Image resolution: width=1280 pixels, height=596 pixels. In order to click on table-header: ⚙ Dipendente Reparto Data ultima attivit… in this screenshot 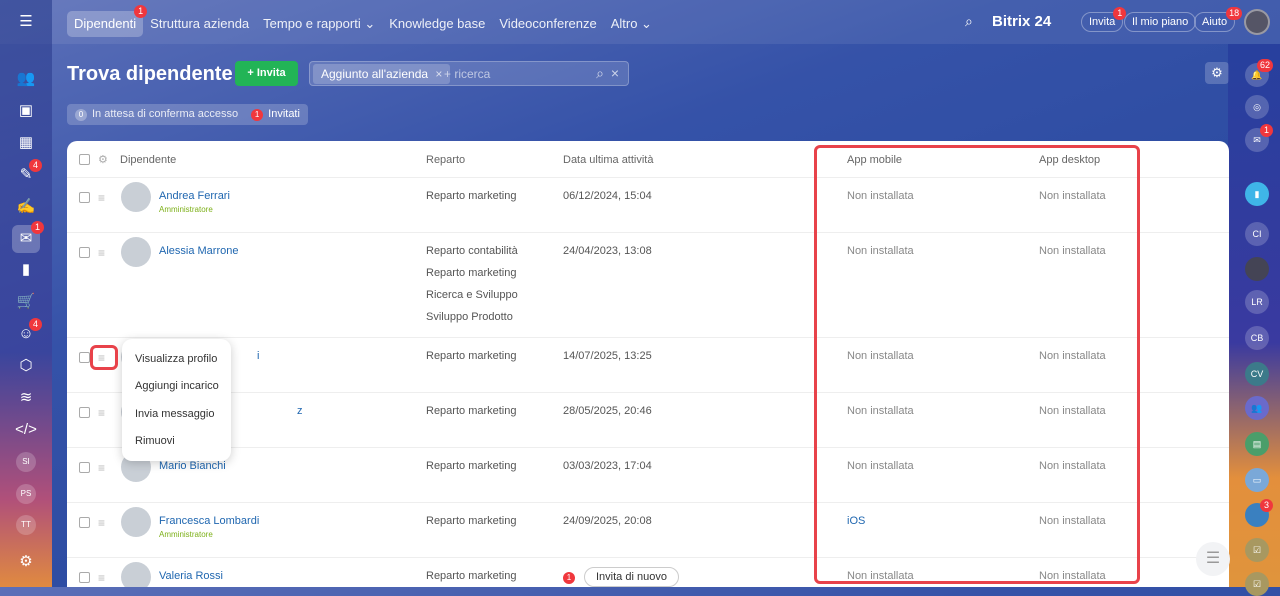, I will do `click(648, 159)`.